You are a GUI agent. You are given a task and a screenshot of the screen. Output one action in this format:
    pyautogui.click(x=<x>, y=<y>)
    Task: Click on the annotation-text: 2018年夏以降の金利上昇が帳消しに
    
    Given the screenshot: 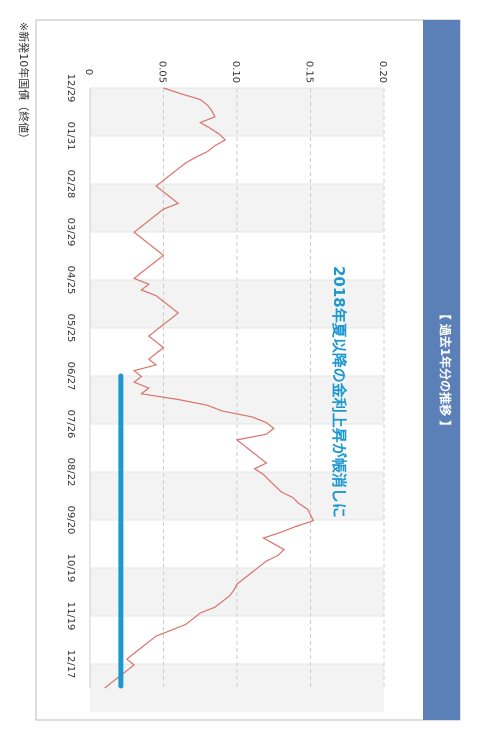 What is the action you would take?
    pyautogui.click(x=339, y=392)
    